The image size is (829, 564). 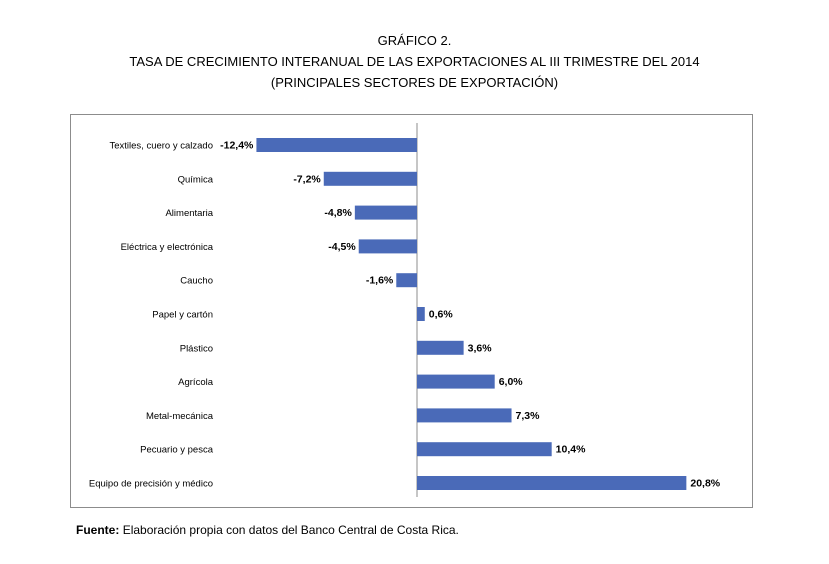 I want to click on data-label: 10,4%, so click(x=571, y=450).